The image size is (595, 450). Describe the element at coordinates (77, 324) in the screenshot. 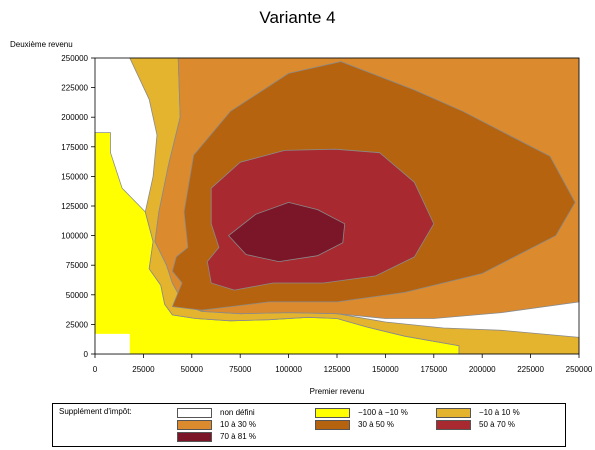

I see `y-tick-label: 25000` at that location.